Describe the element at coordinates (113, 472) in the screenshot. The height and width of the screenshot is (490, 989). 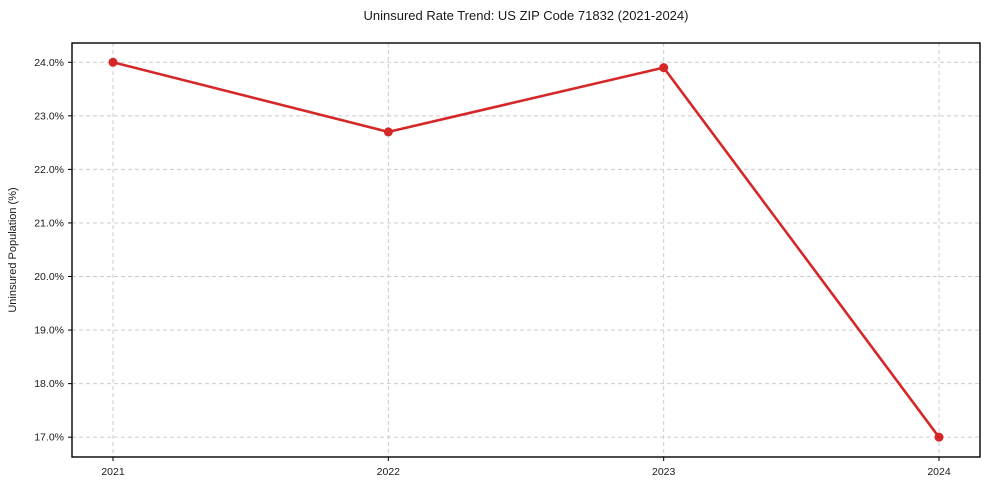
I see `x-tick-label: 2021` at that location.